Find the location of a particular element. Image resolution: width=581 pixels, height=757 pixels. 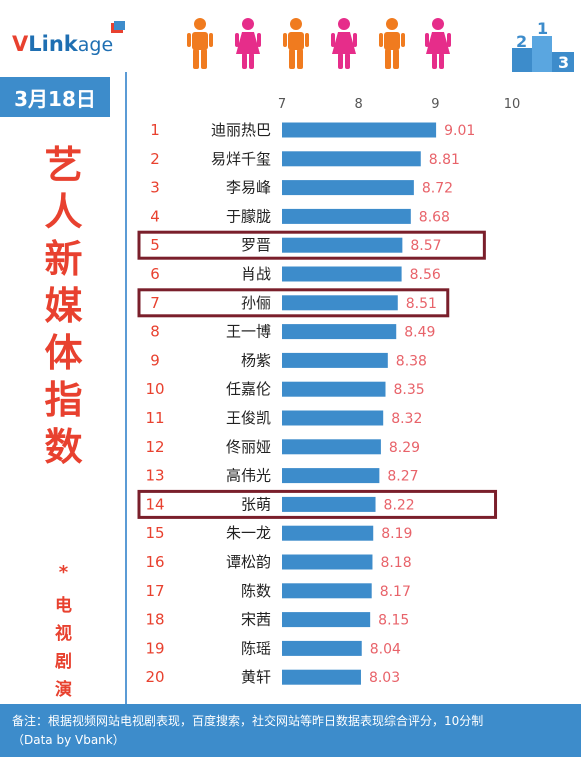

value-label: 8.17 is located at coordinates (395, 592).